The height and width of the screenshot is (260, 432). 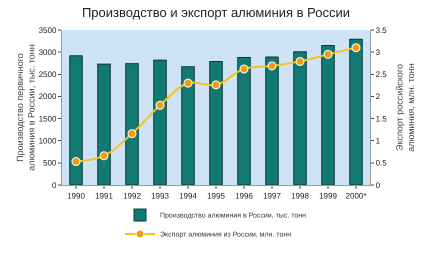 What do you see at coordinates (382, 119) in the screenshot?
I see `y2-tick-label: 1.5` at bounding box center [382, 119].